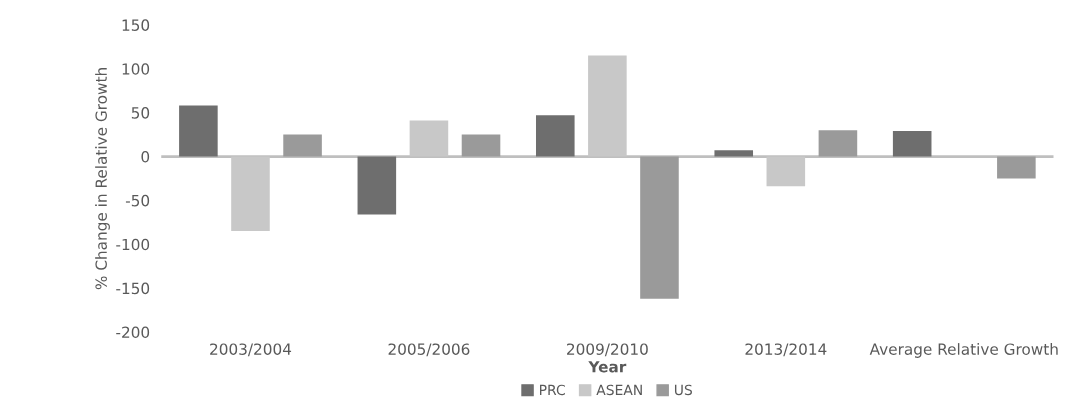 This screenshot has width=1075, height=415. What do you see at coordinates (133, 244) in the screenshot?
I see `y-tick-label: -100` at bounding box center [133, 244].